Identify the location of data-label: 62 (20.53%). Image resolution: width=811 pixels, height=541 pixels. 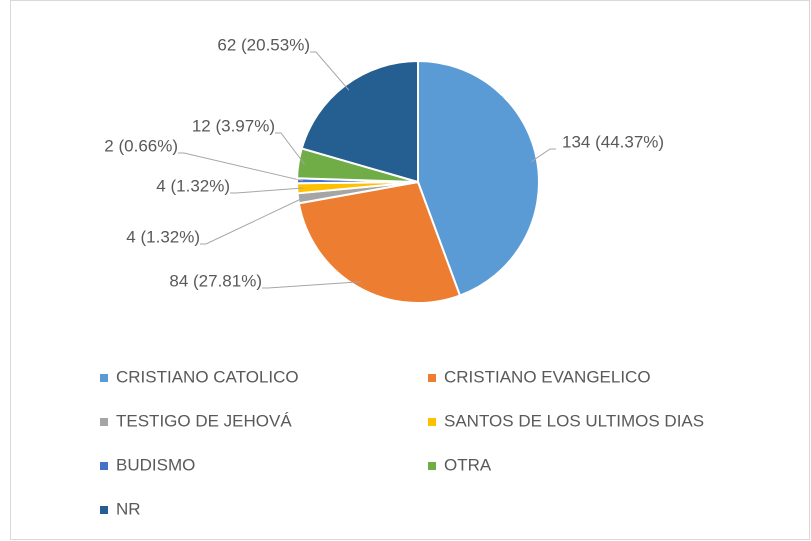
(263, 44).